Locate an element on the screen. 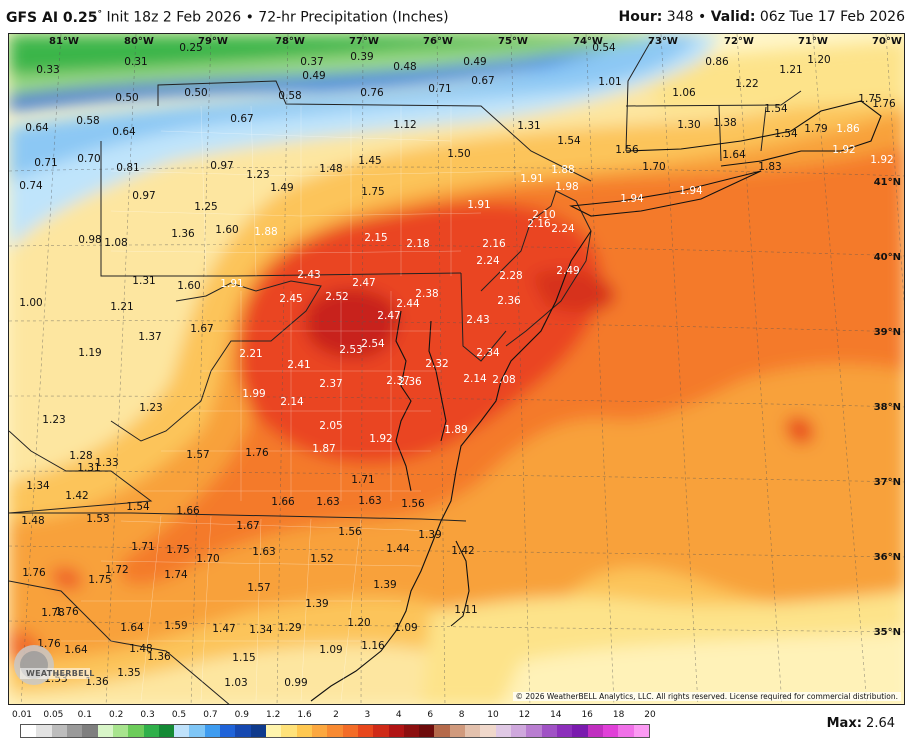 Image resolution: width=913 pixels, height=750 pixels. precip-value-label: 1.38 is located at coordinates (724, 123).